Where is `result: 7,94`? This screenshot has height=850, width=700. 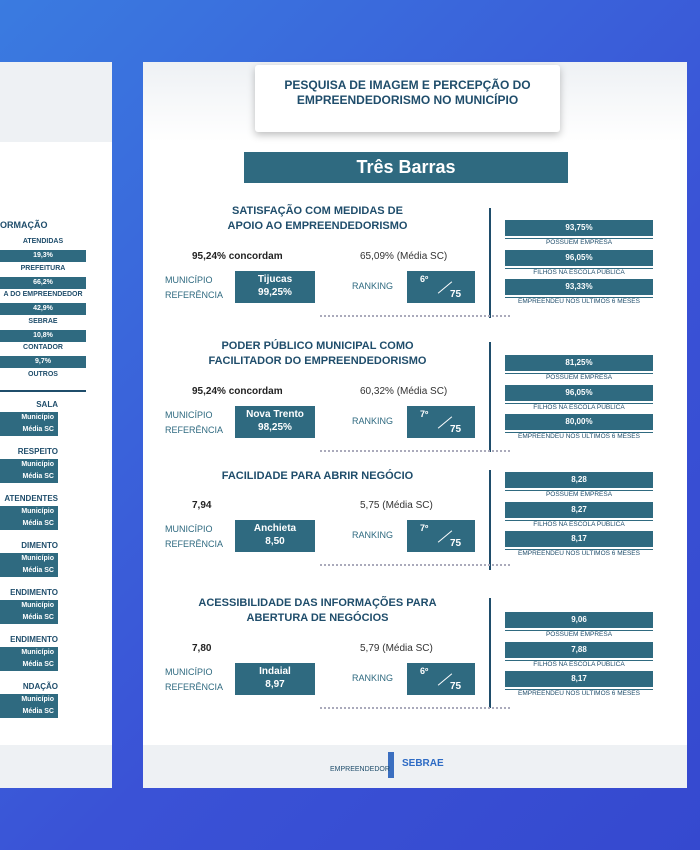
result: 7,94 is located at coordinates (202, 505).